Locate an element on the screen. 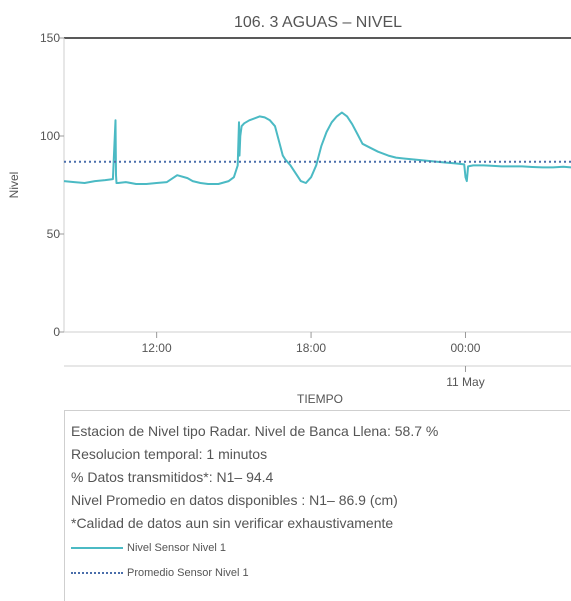 This screenshot has width=571, height=601. legend-label-average: Promedio Sensor Nivel 1 is located at coordinates (188, 573).